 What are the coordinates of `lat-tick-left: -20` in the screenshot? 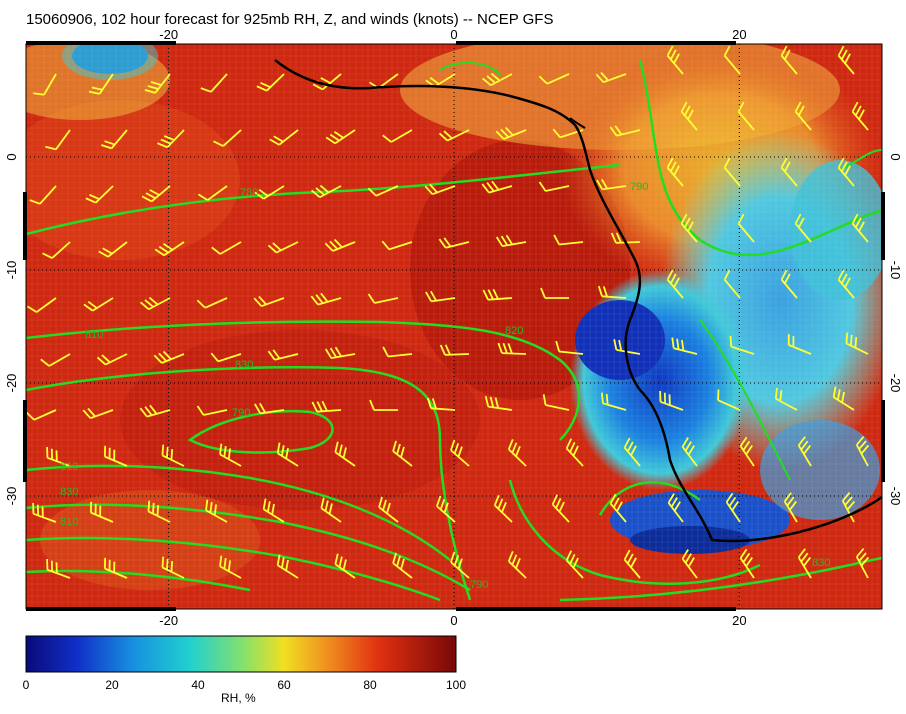 It's located at (11, 383).